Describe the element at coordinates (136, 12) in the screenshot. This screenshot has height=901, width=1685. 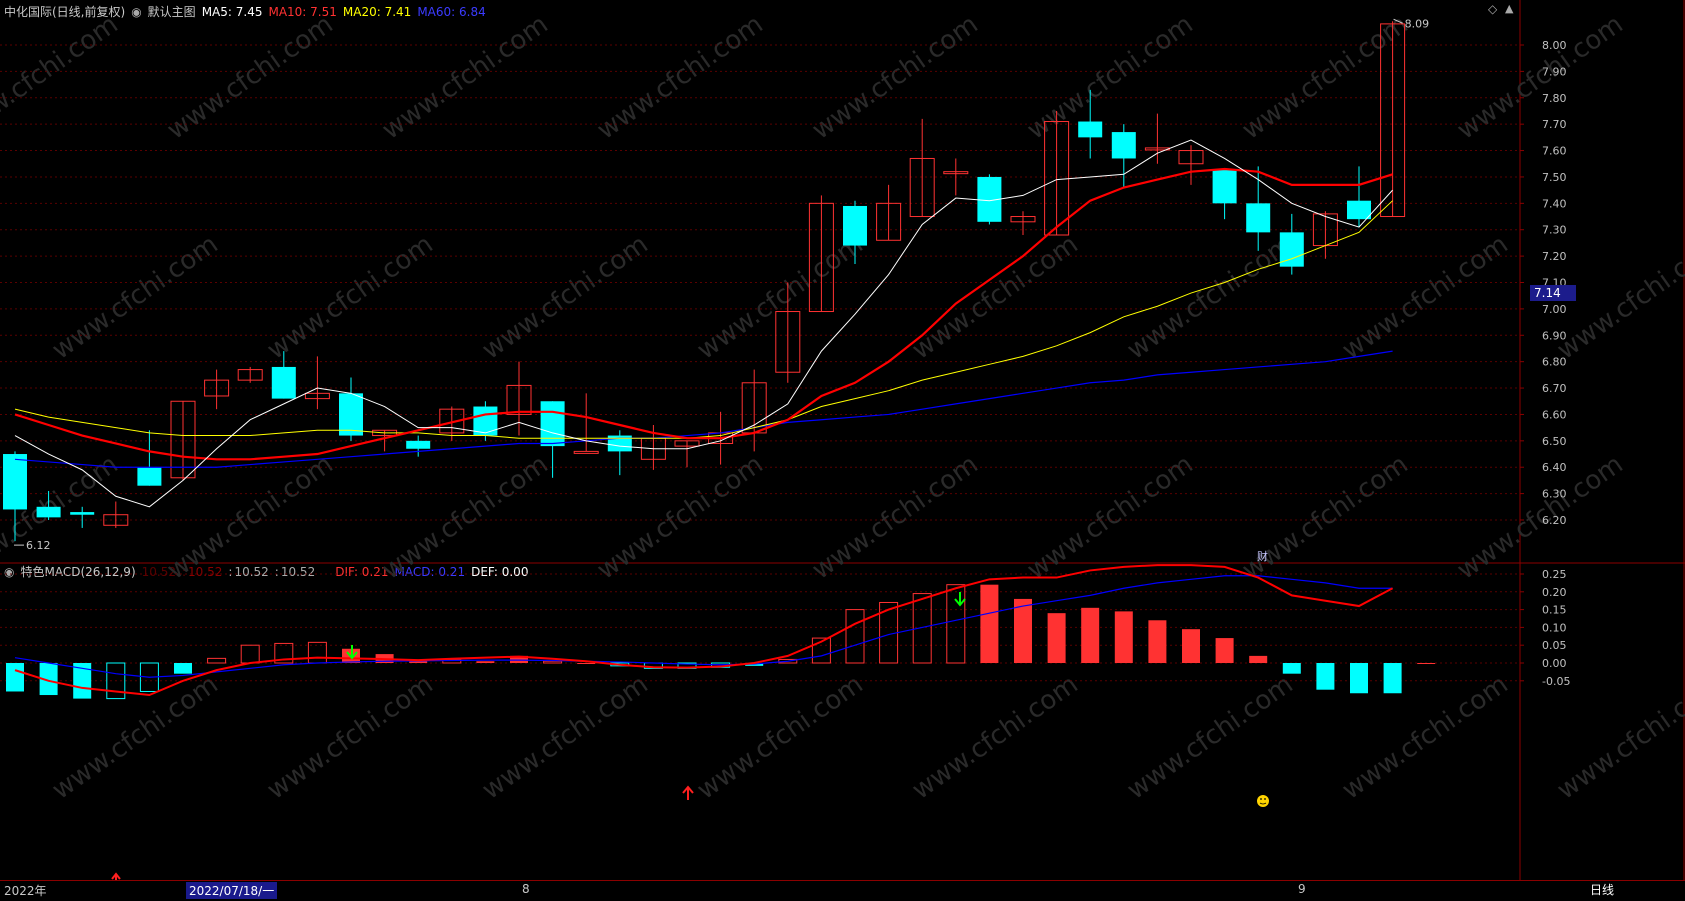
I see `indicator-toggle-icon: ◉` at that location.